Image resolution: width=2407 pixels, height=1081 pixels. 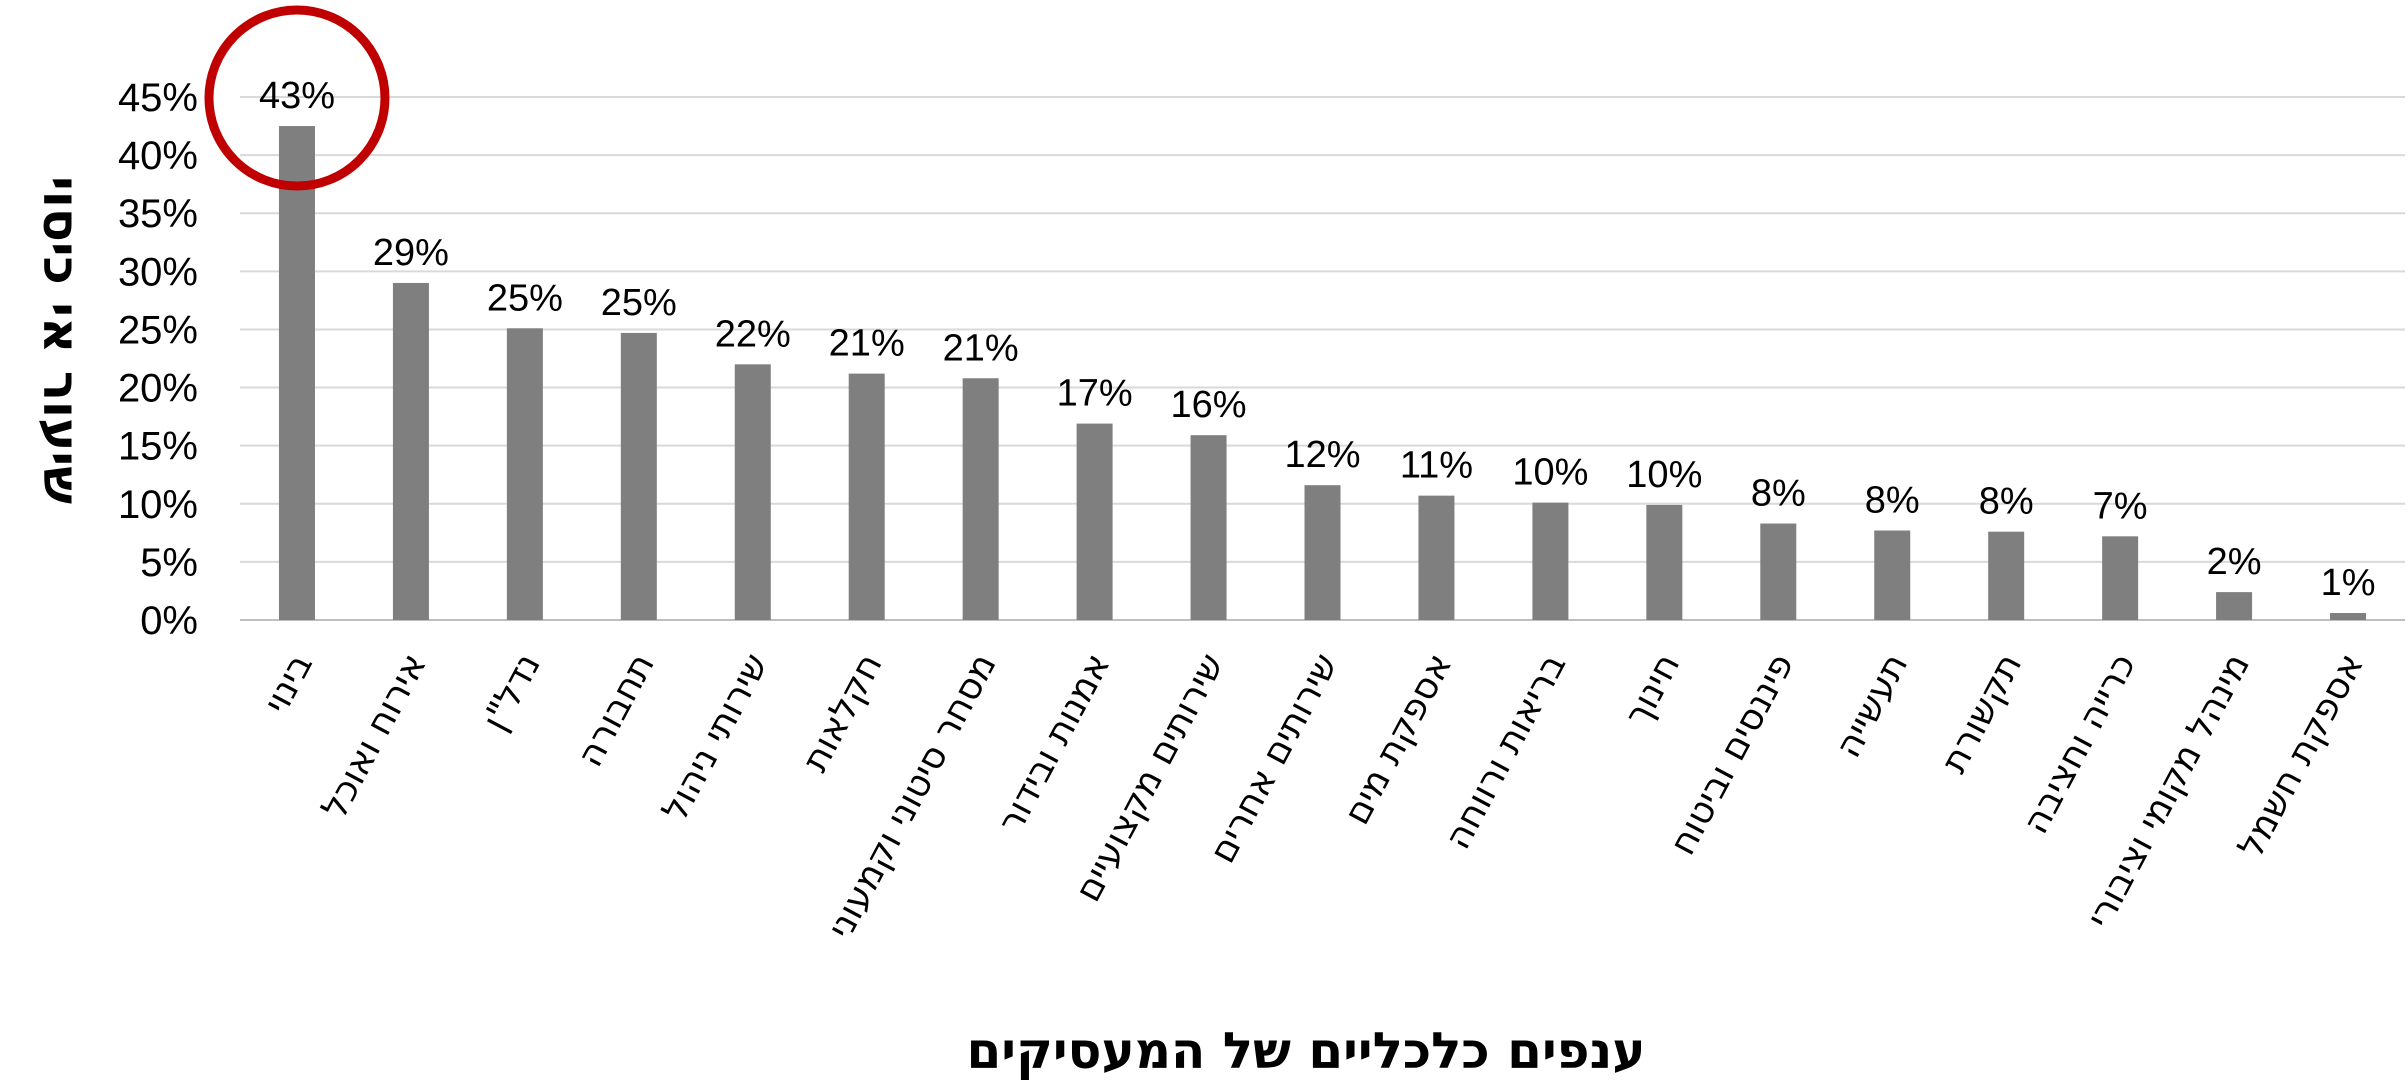 What do you see at coordinates (158, 98) in the screenshot?
I see `y-tick-label: 45%` at bounding box center [158, 98].